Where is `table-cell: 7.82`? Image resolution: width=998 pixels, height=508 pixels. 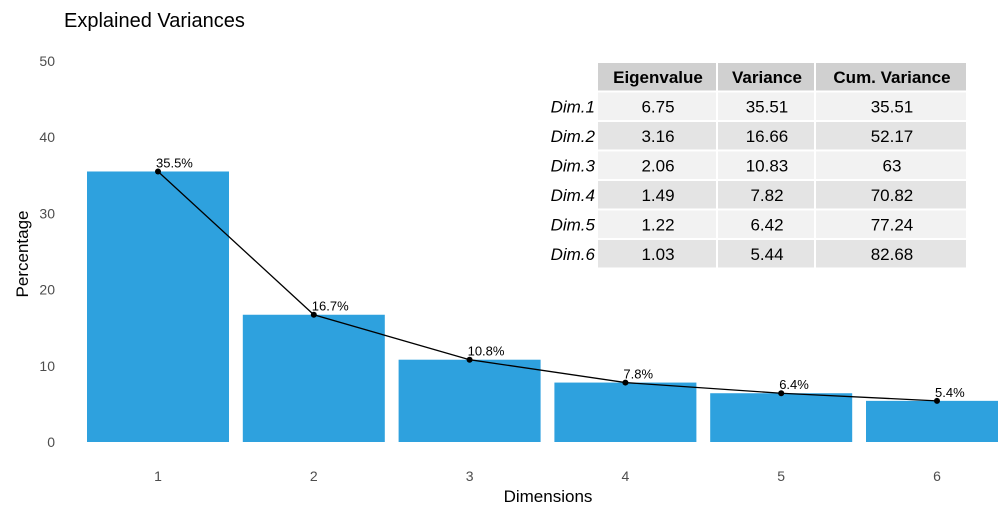
table-cell: 7.82 is located at coordinates (766, 195).